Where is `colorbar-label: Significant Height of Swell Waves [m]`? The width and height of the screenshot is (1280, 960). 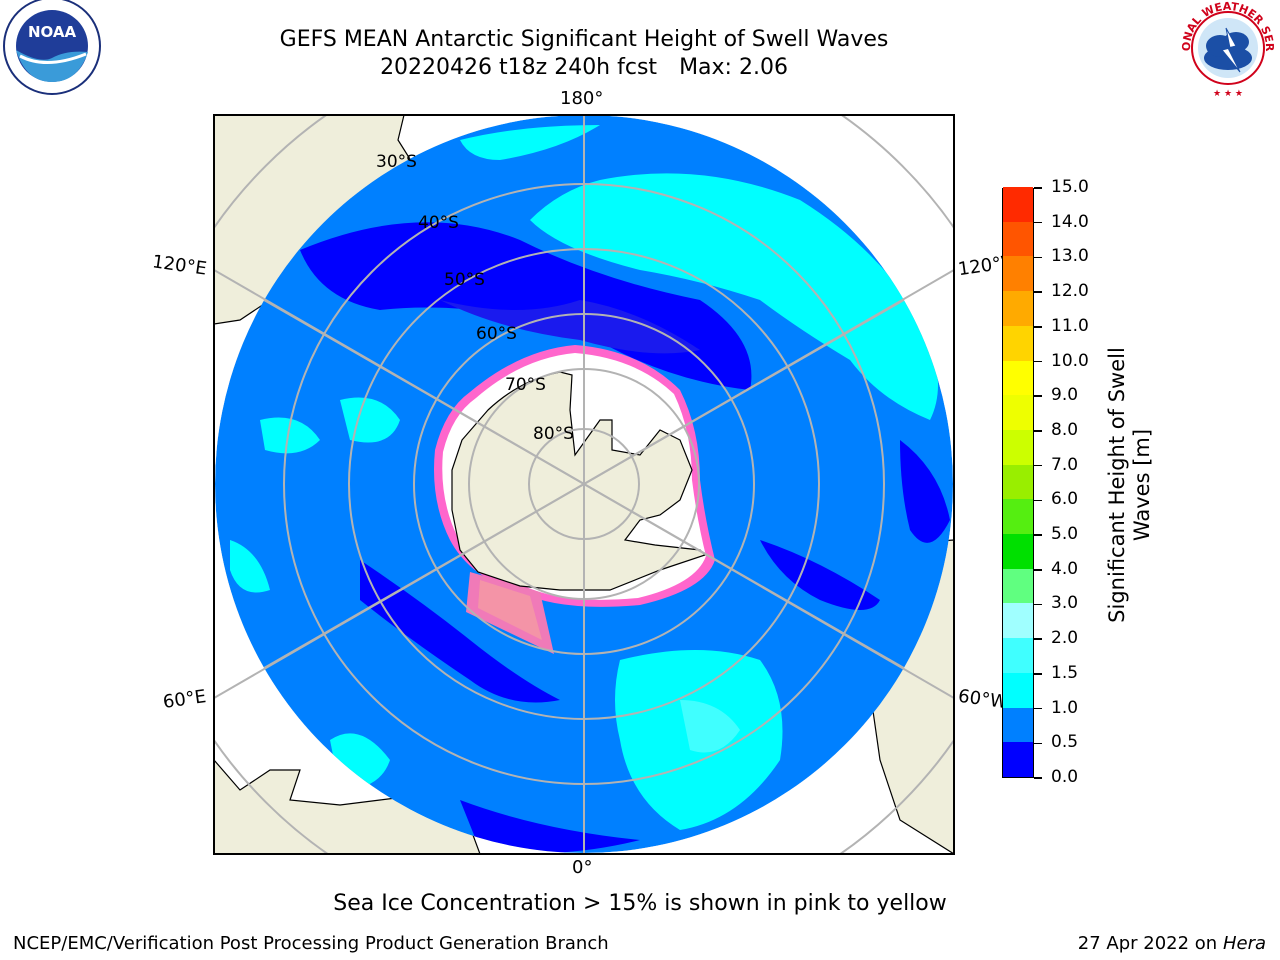 colorbar-label: Significant Height of Swell Waves [m] is located at coordinates (1130, 485).